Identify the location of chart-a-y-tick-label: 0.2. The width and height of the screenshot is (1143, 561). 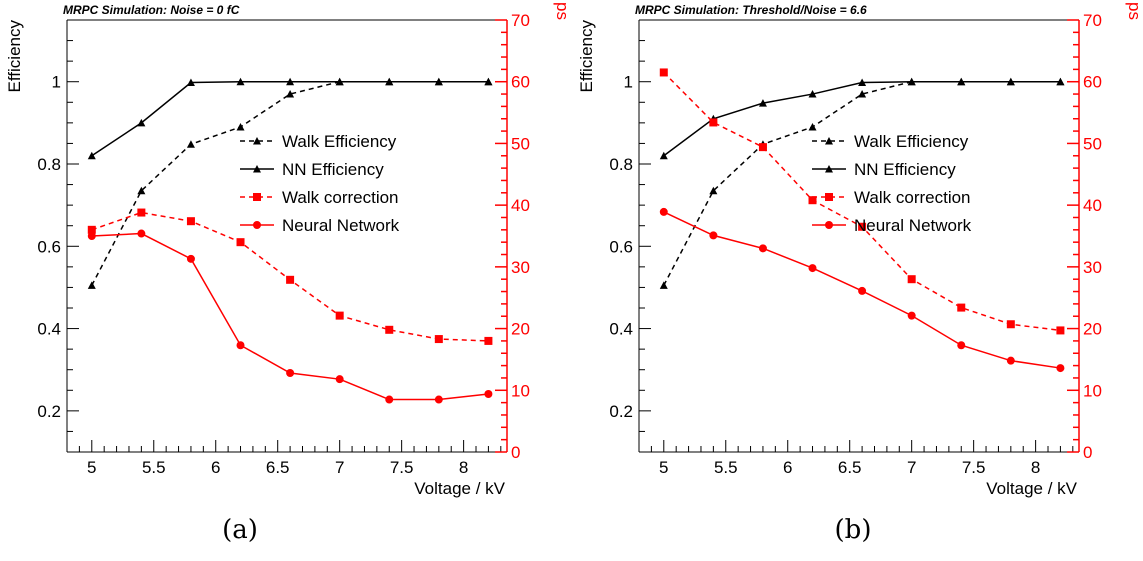
(49, 411).